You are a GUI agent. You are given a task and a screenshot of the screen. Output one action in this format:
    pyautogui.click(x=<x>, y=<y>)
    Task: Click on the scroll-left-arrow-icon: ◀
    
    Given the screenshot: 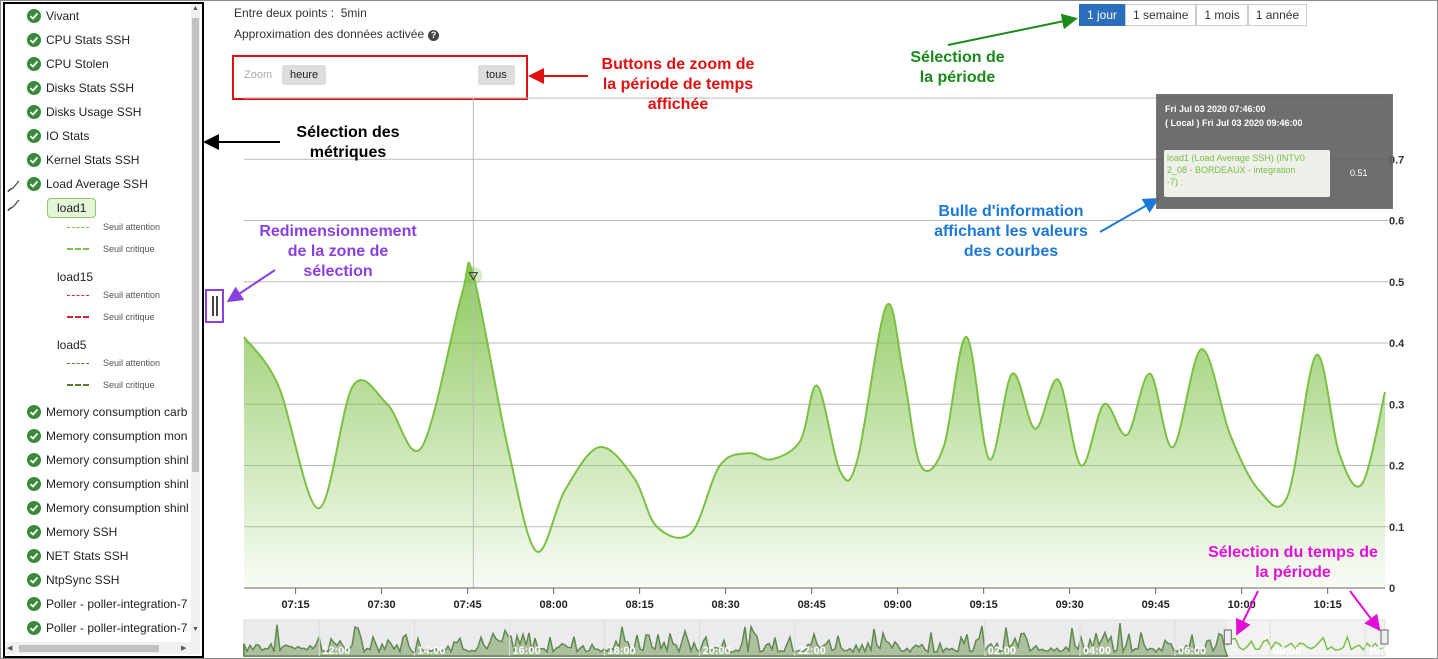 What is the action you would take?
    pyautogui.click(x=10, y=648)
    